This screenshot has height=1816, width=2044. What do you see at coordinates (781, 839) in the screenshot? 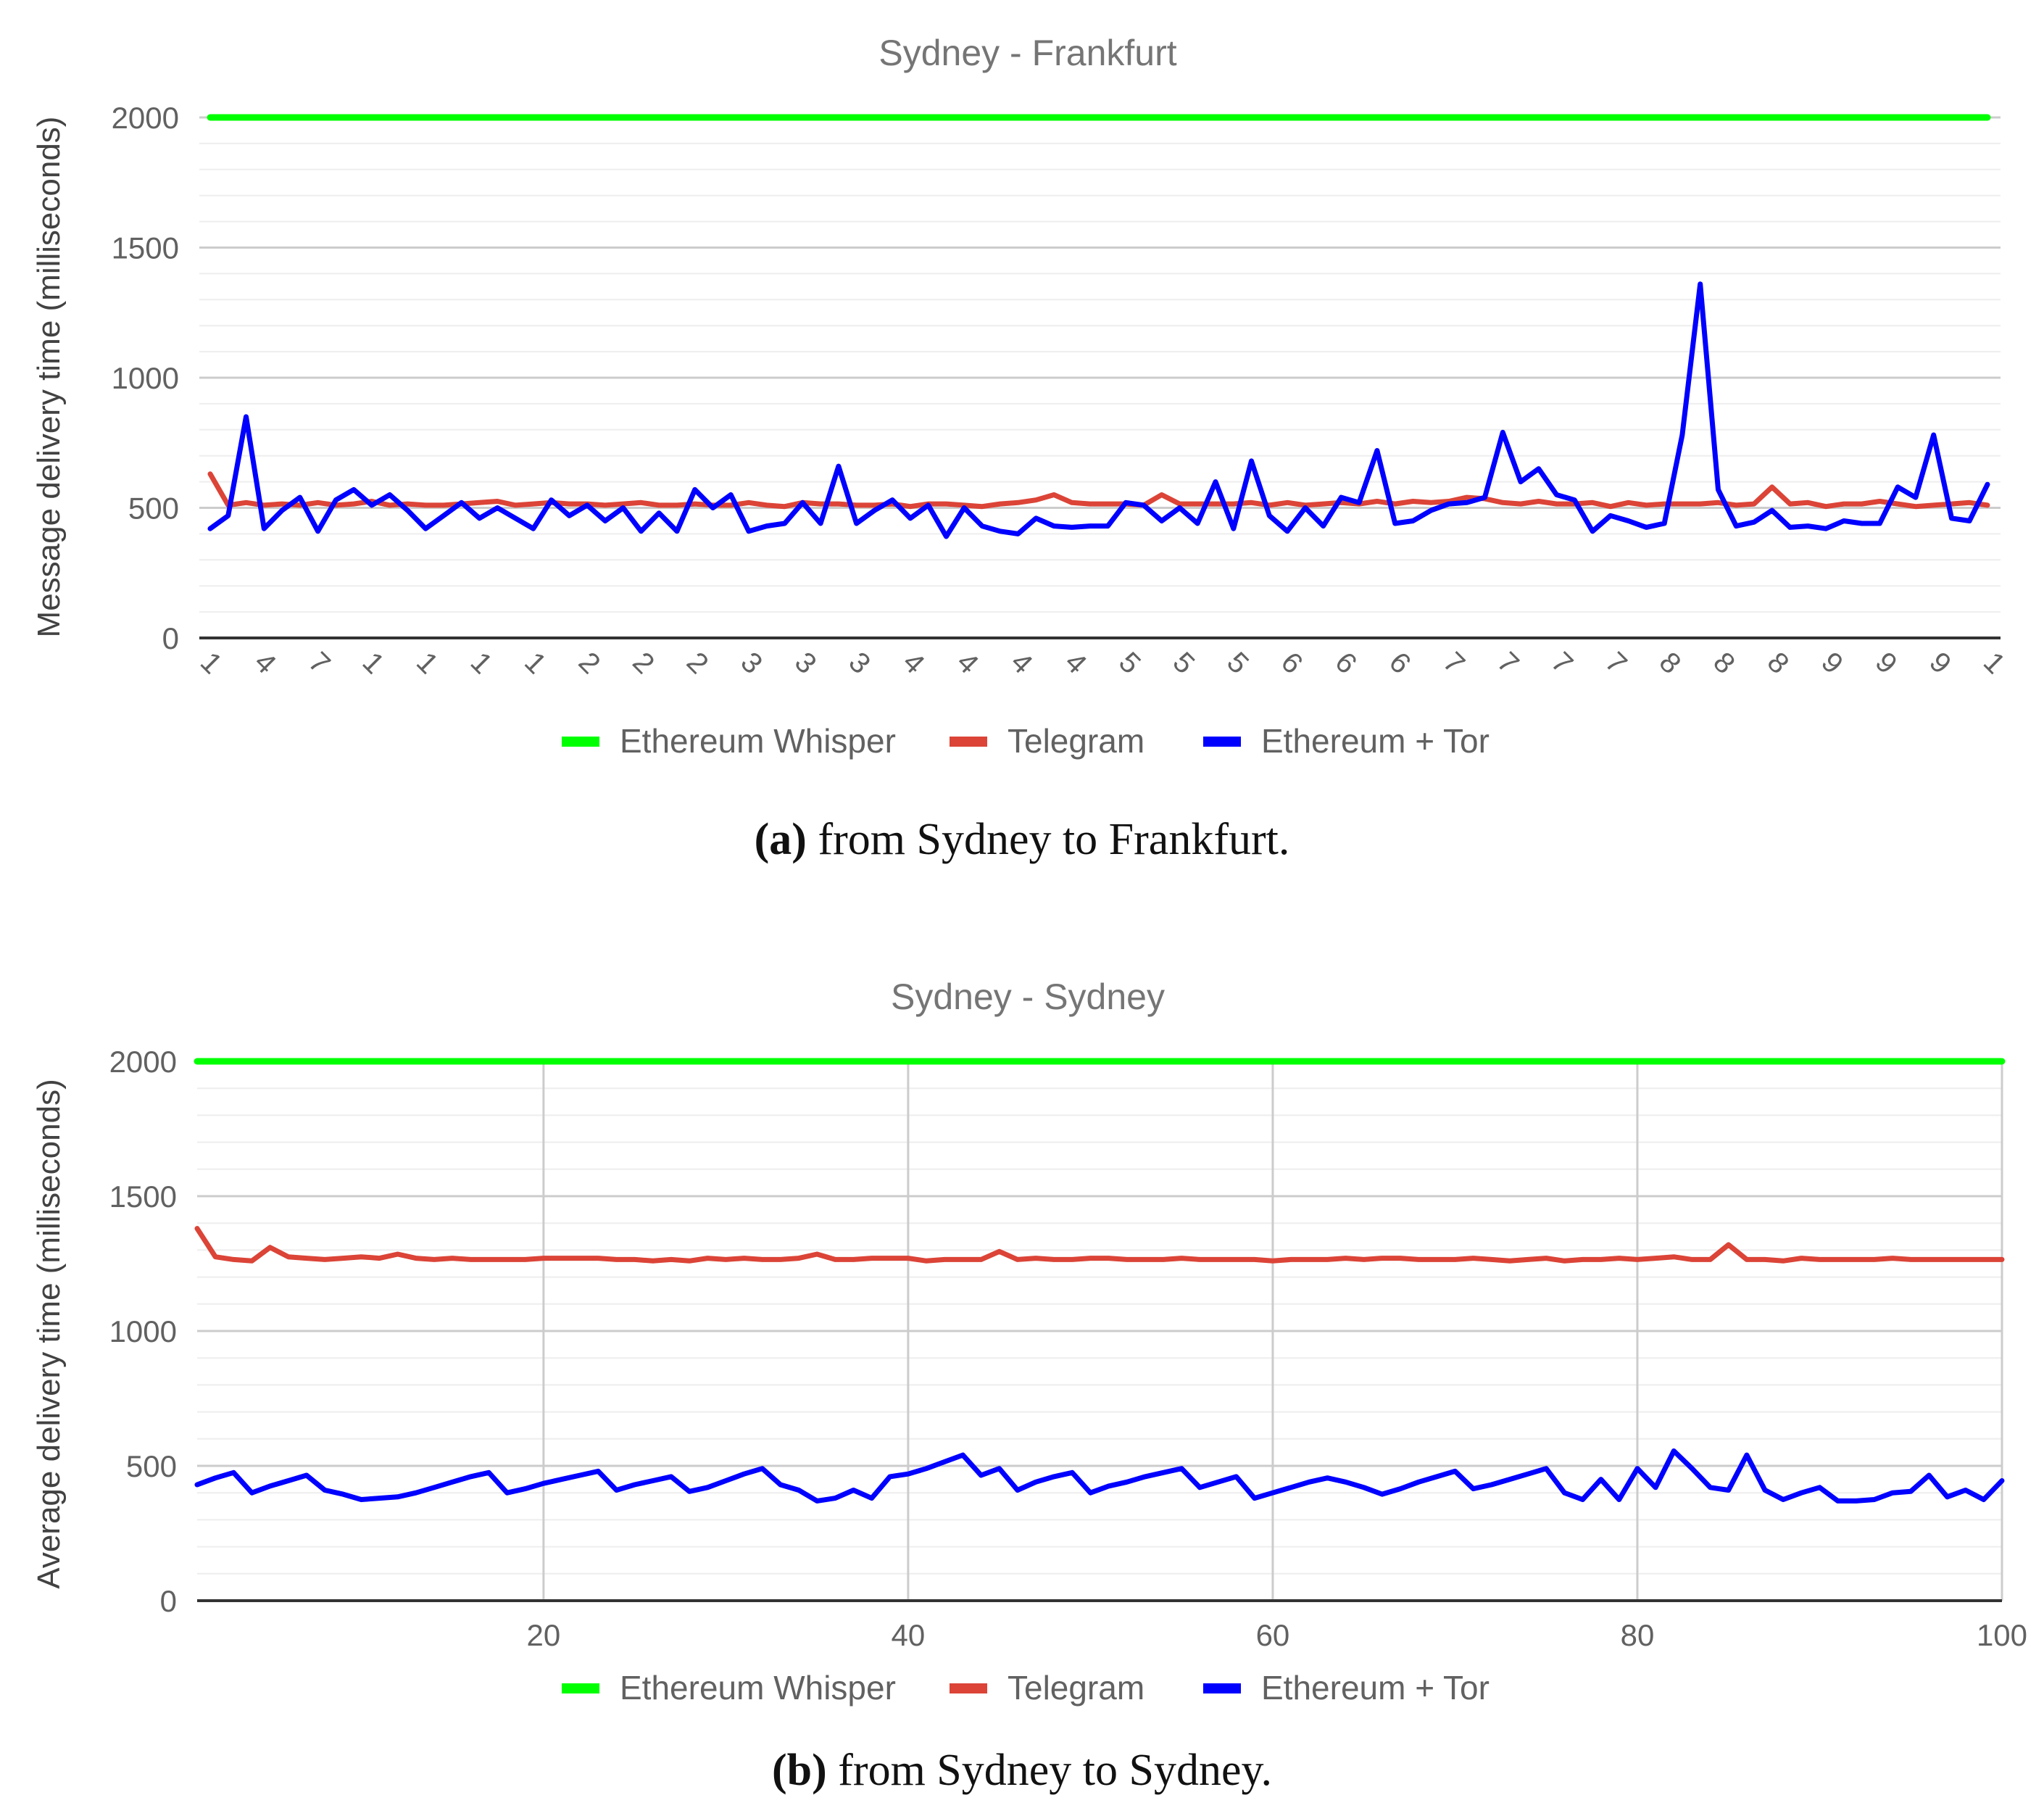
I see `caption-a-label: (a)` at bounding box center [781, 839].